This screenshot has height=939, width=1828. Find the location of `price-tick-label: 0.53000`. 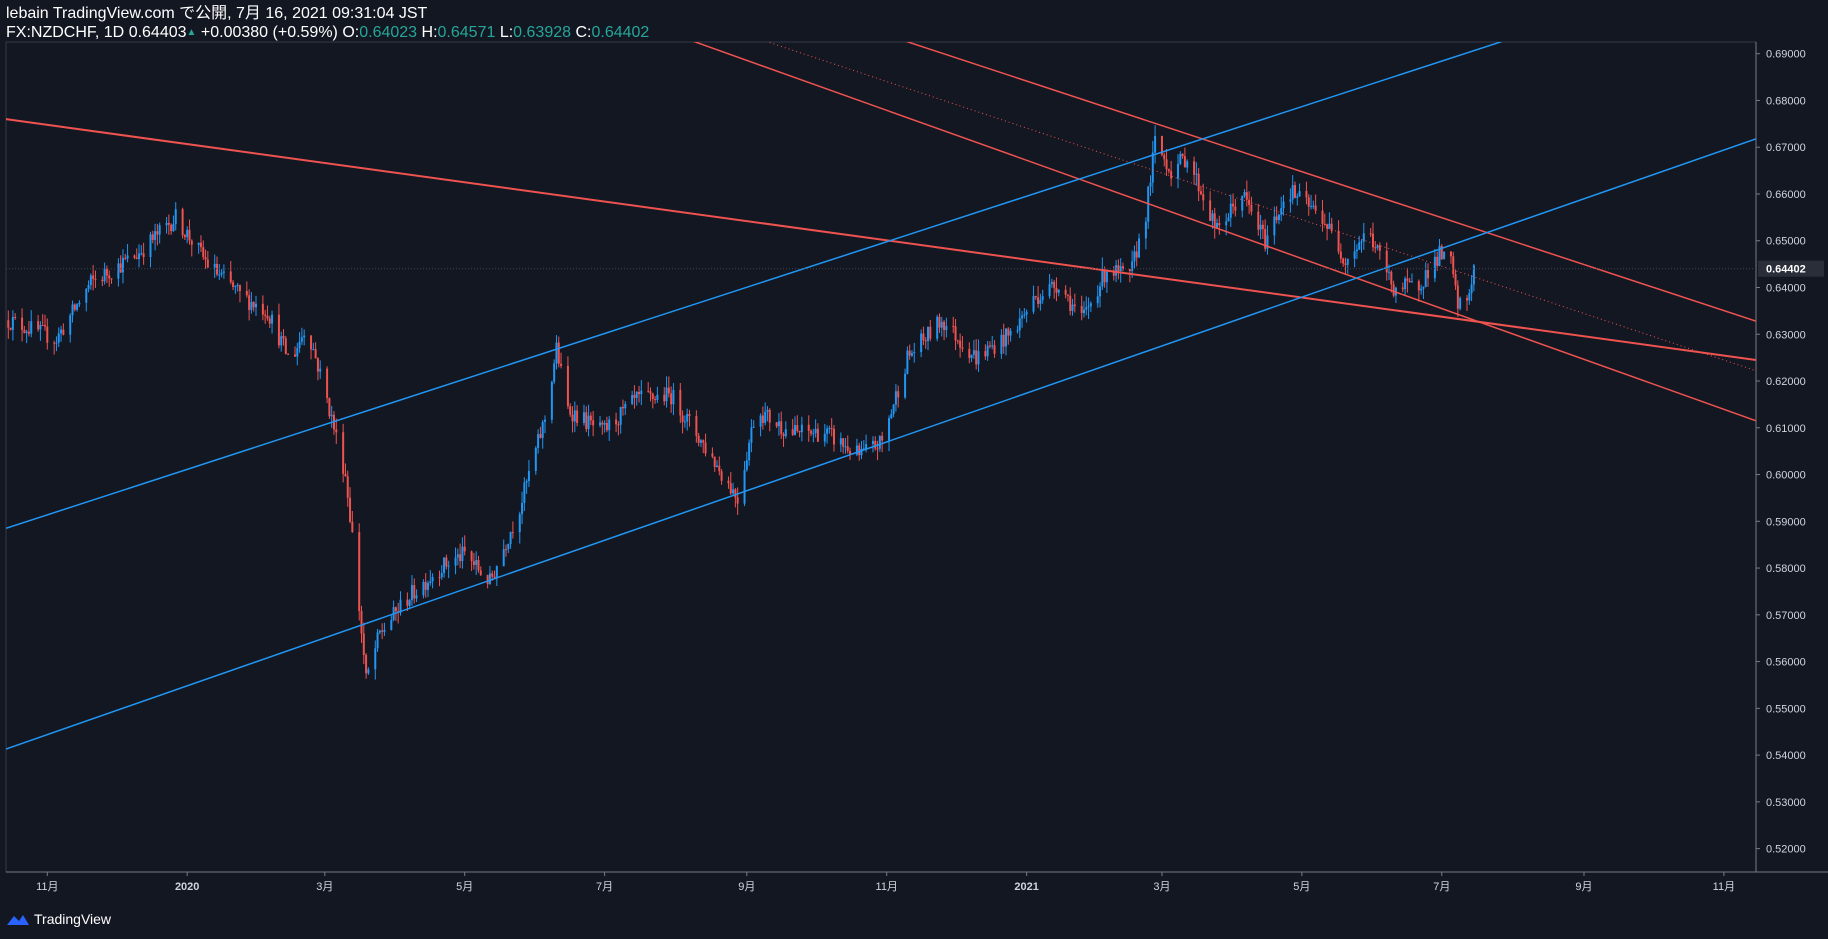

price-tick-label: 0.53000 is located at coordinates (1786, 803).